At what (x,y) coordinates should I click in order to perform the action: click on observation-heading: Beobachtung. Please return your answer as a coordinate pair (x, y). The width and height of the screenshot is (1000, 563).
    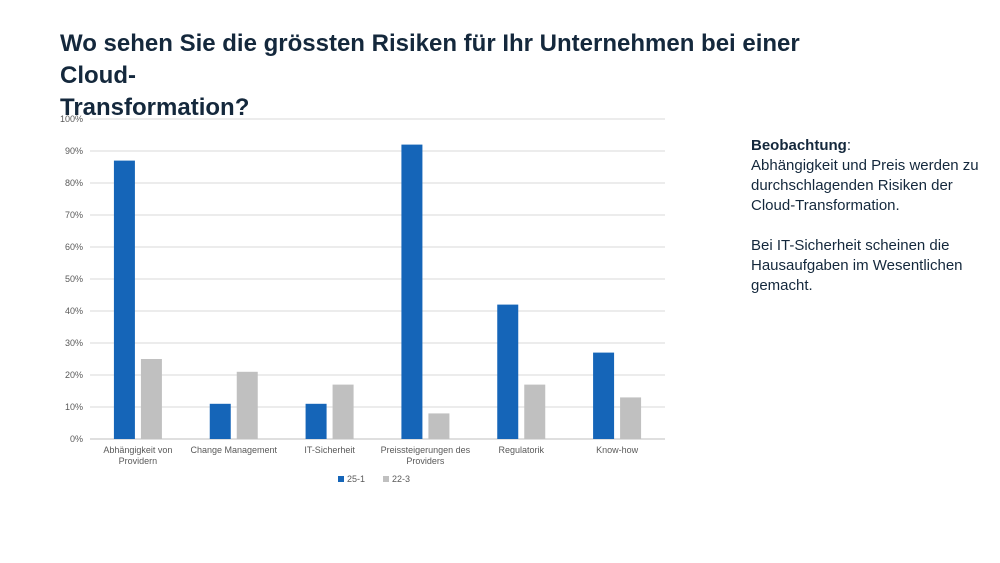
    Looking at the image, I should click on (799, 145).